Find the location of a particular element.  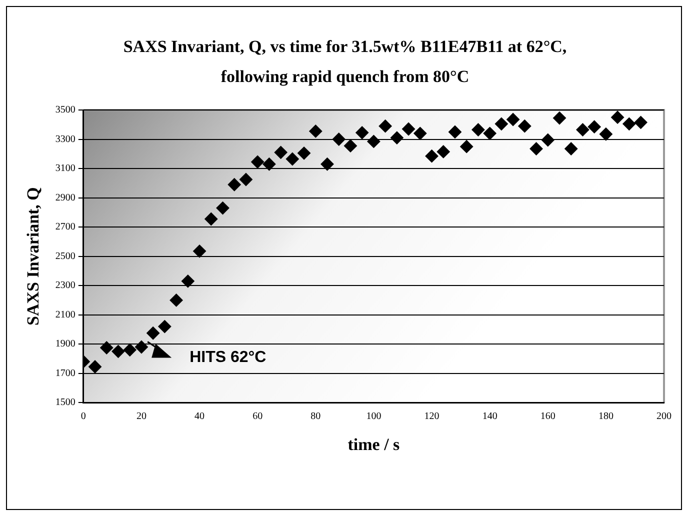

y-tick-label: 3100 is located at coordinates (65, 168).